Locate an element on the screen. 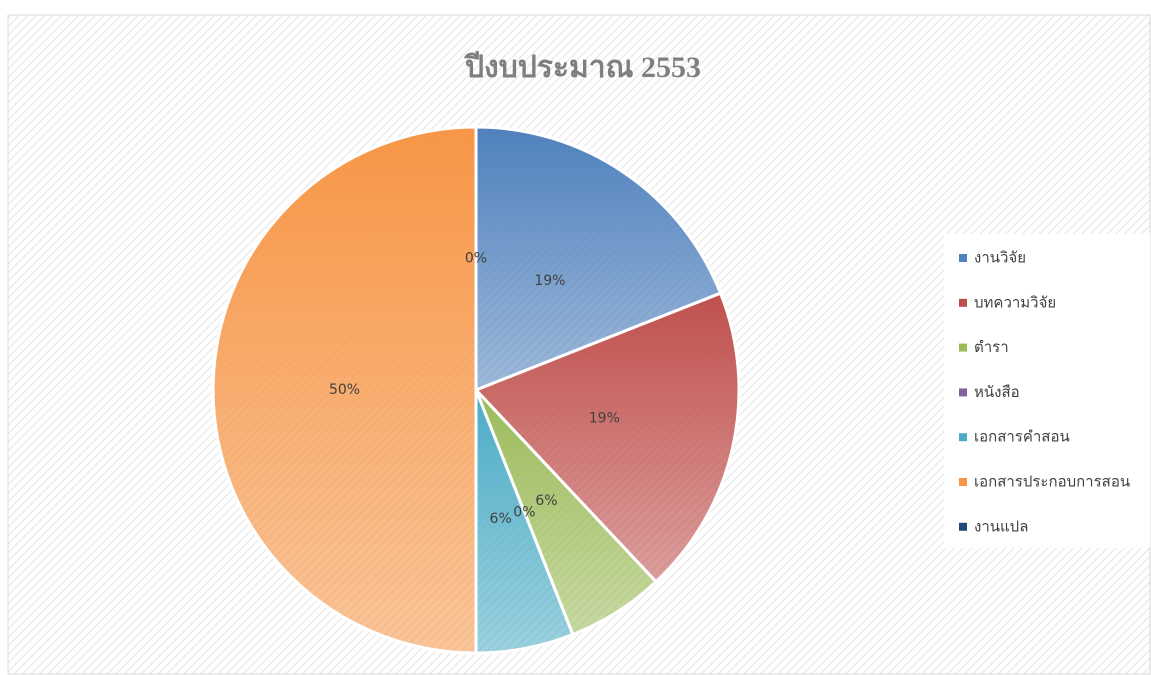  legend-label: บทความวิจัย is located at coordinates (1015, 302).